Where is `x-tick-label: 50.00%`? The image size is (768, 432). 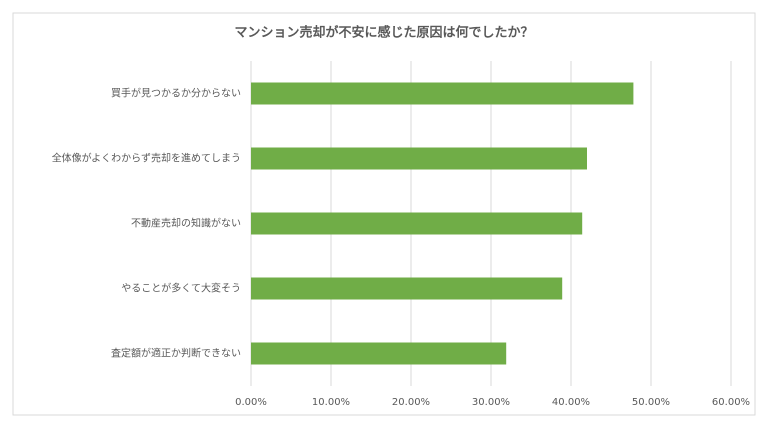 x-tick-label: 50.00% is located at coordinates (651, 402).